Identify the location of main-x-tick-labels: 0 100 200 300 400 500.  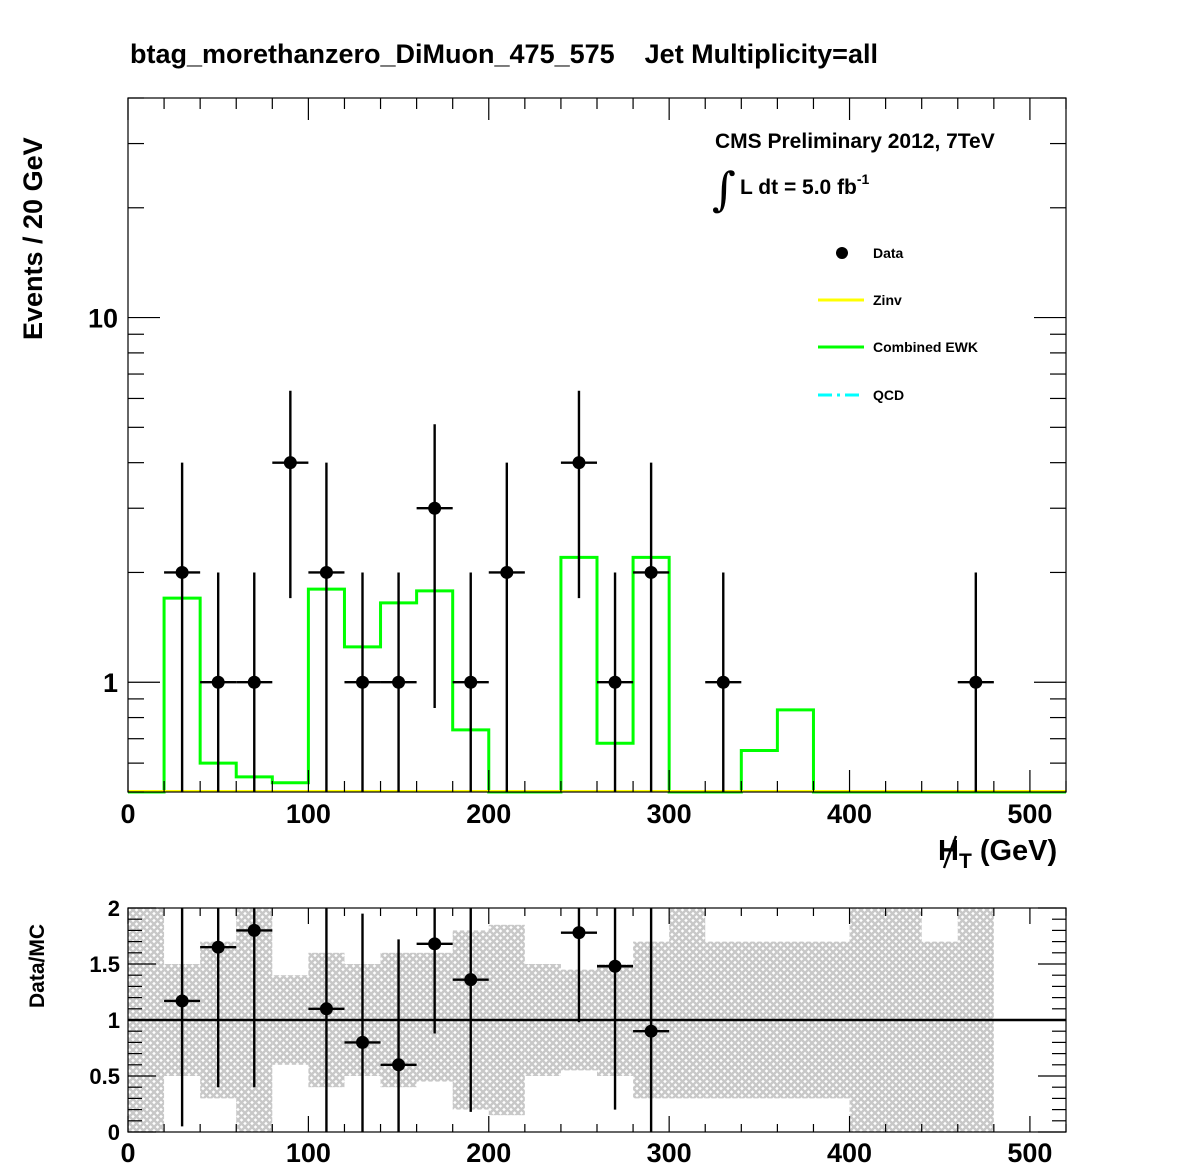
(586, 814).